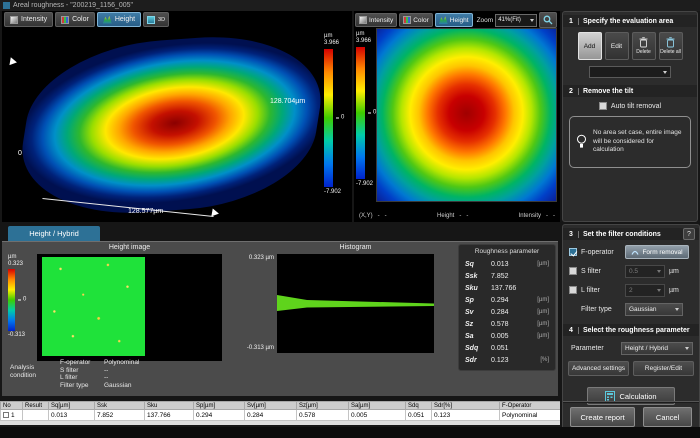  I want to click on height-button-2d: Height, so click(453, 20).